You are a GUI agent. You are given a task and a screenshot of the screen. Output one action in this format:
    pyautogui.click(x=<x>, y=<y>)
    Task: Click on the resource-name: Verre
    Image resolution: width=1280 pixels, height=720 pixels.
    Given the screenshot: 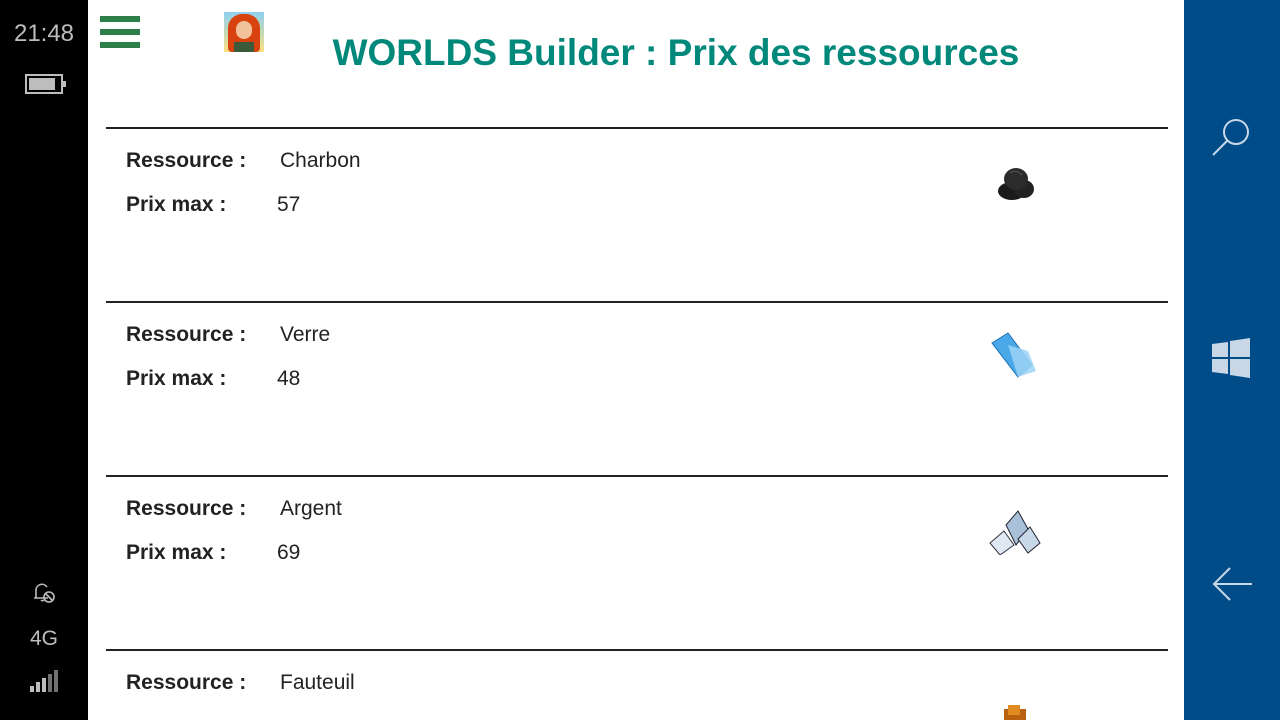 What is the action you would take?
    pyautogui.click(x=305, y=334)
    